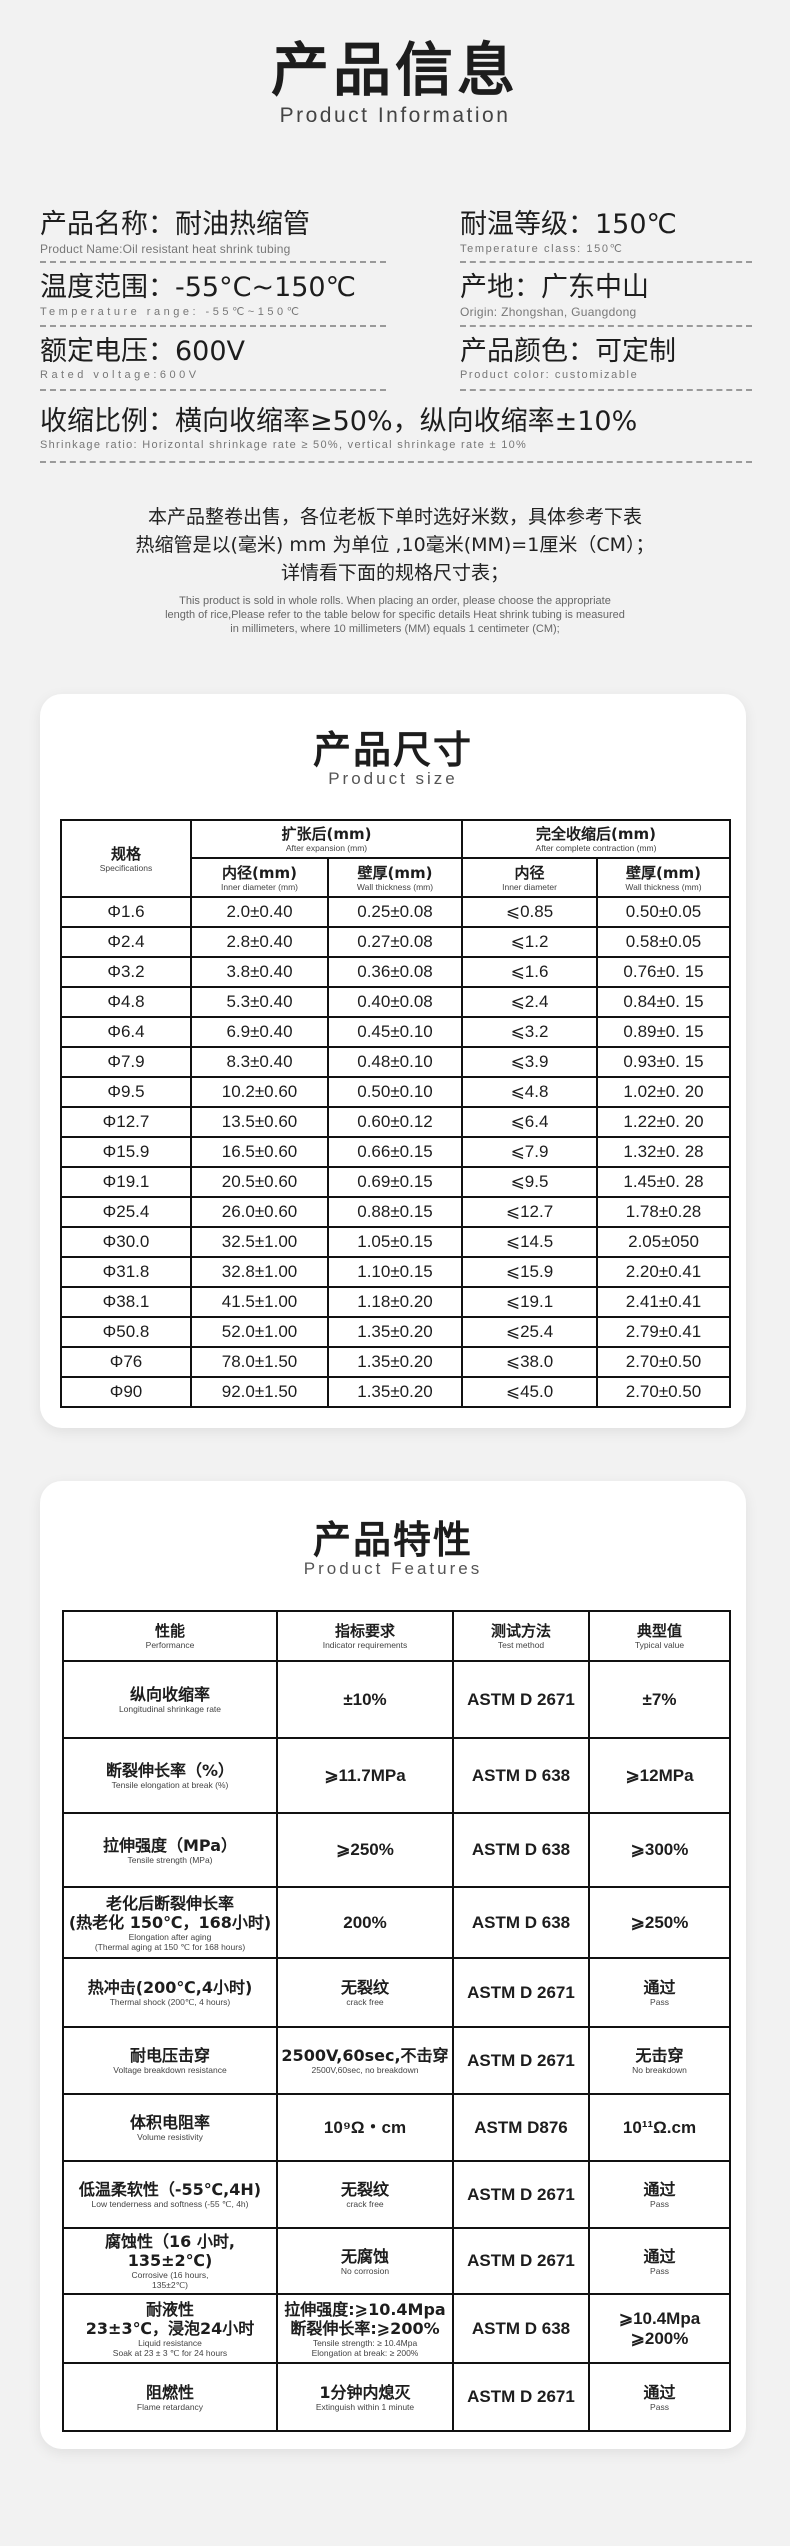 Image resolution: width=790 pixels, height=2546 pixels. What do you see at coordinates (659, 2261) in the screenshot?
I see `cell-typical: 通过 Pass` at bounding box center [659, 2261].